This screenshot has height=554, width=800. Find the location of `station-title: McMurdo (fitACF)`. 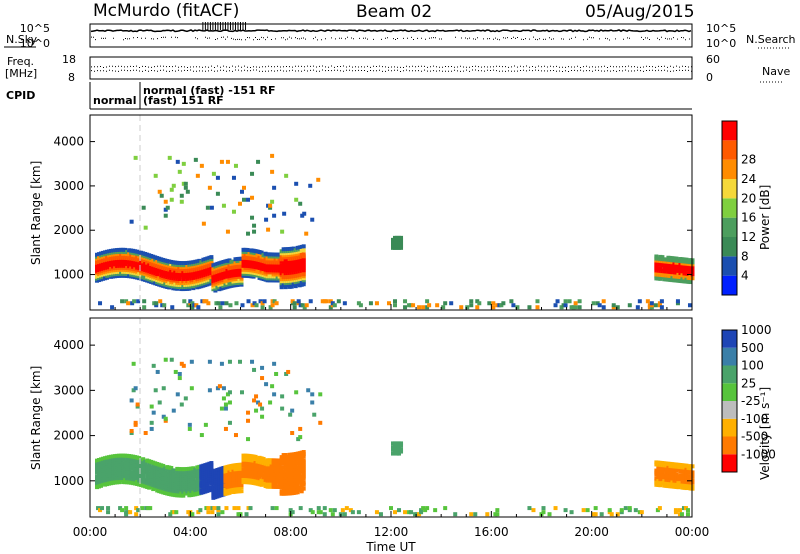

station-title: McMurdo (fitACF) is located at coordinates (166, 11).